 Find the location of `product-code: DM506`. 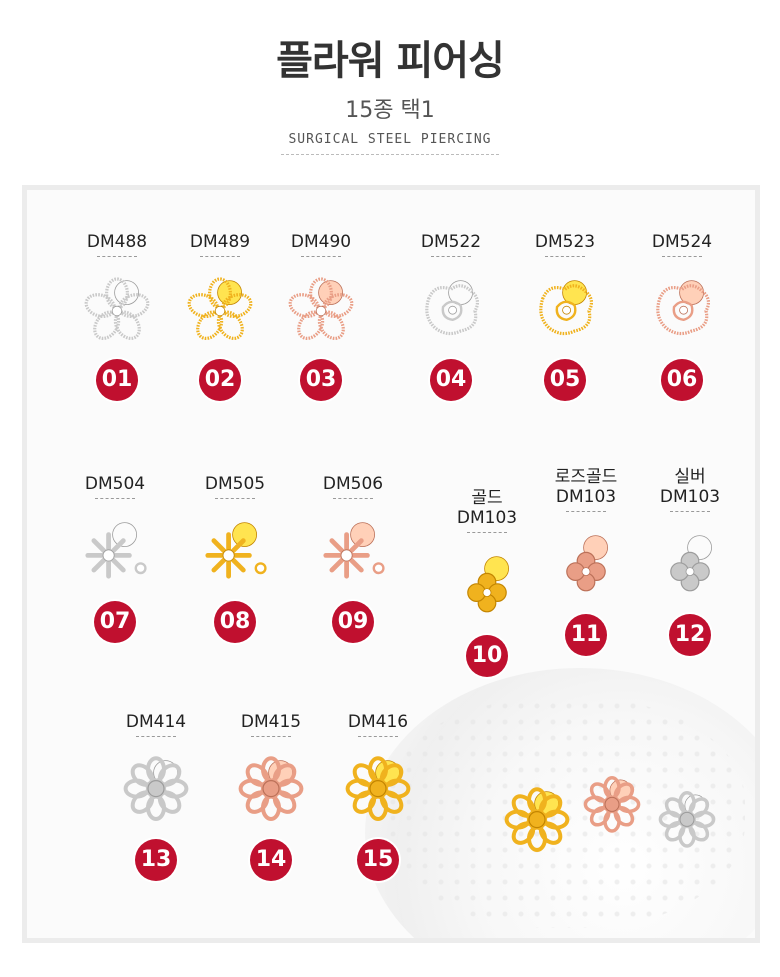

product-code: DM506 is located at coordinates (353, 484).